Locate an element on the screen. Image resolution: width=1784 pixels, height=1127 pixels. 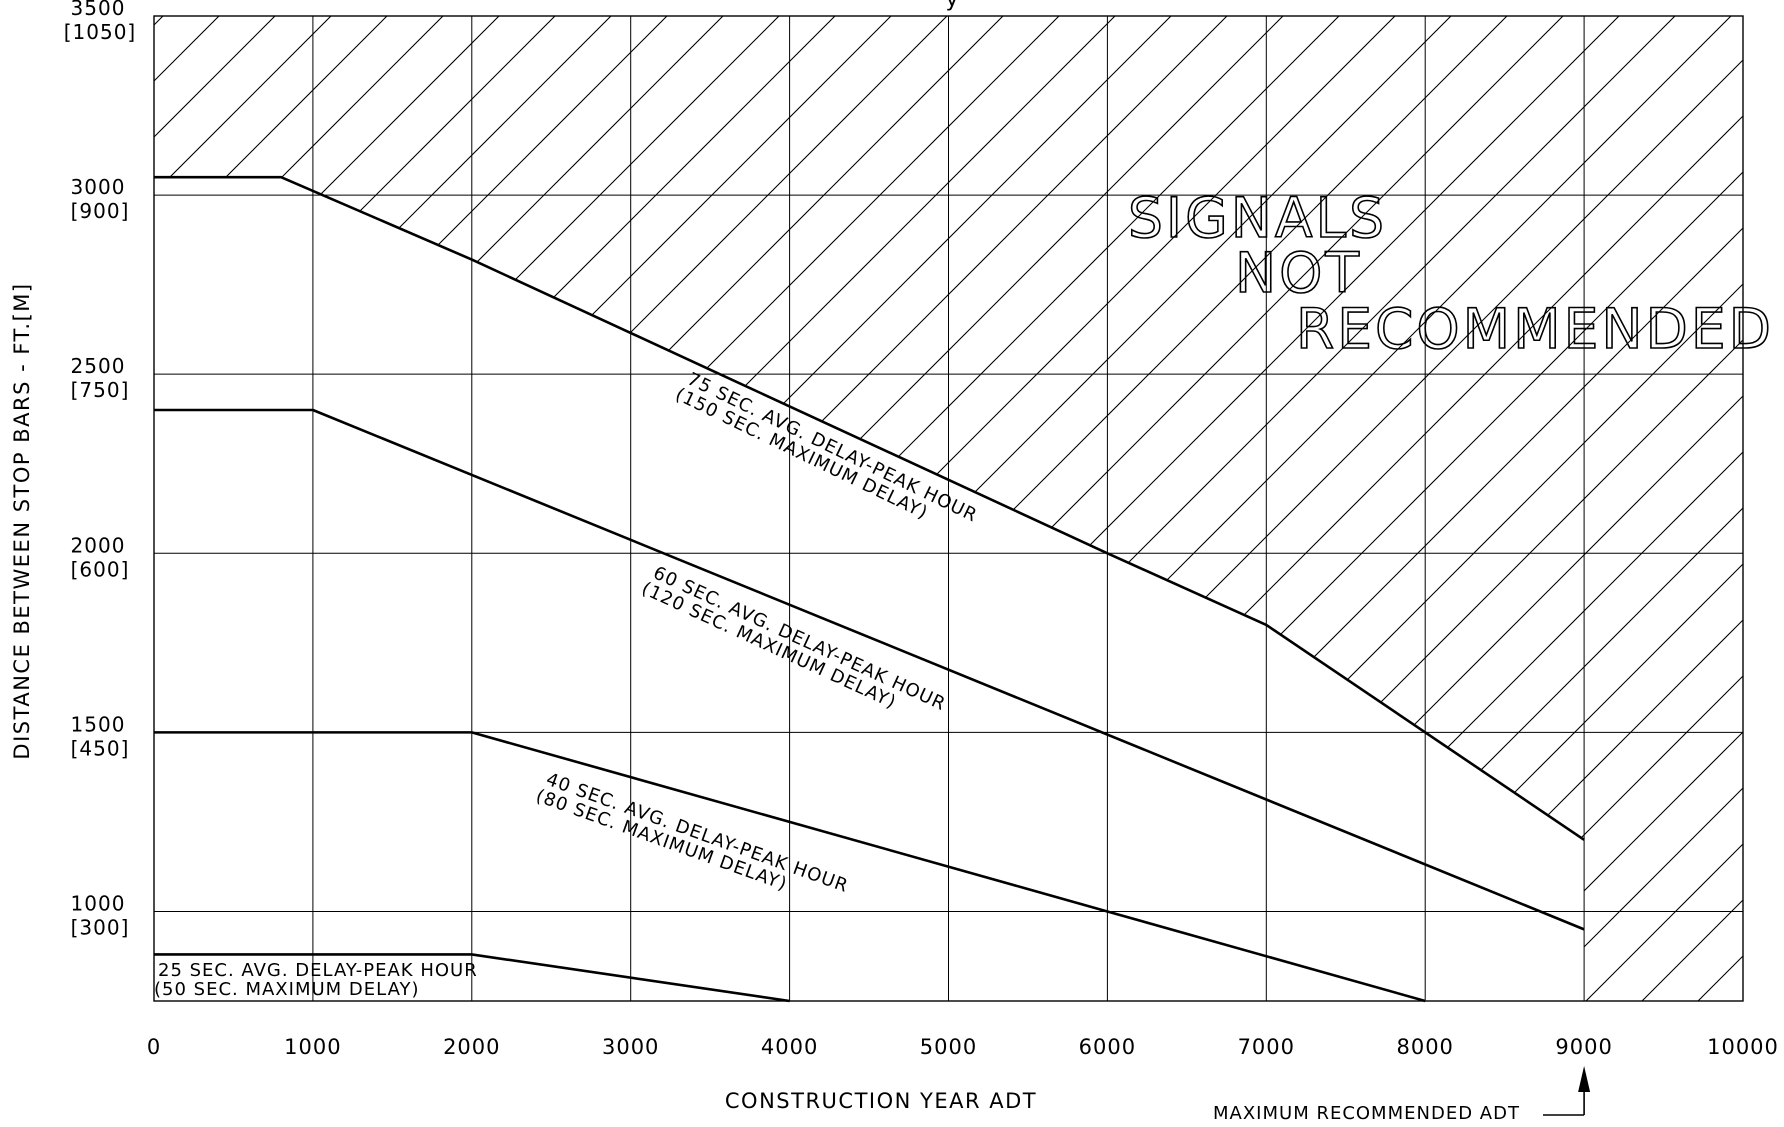
y-axis-label: DISTANCE BETWEEN STOP BARS - FT.[M] is located at coordinates (22, 520).